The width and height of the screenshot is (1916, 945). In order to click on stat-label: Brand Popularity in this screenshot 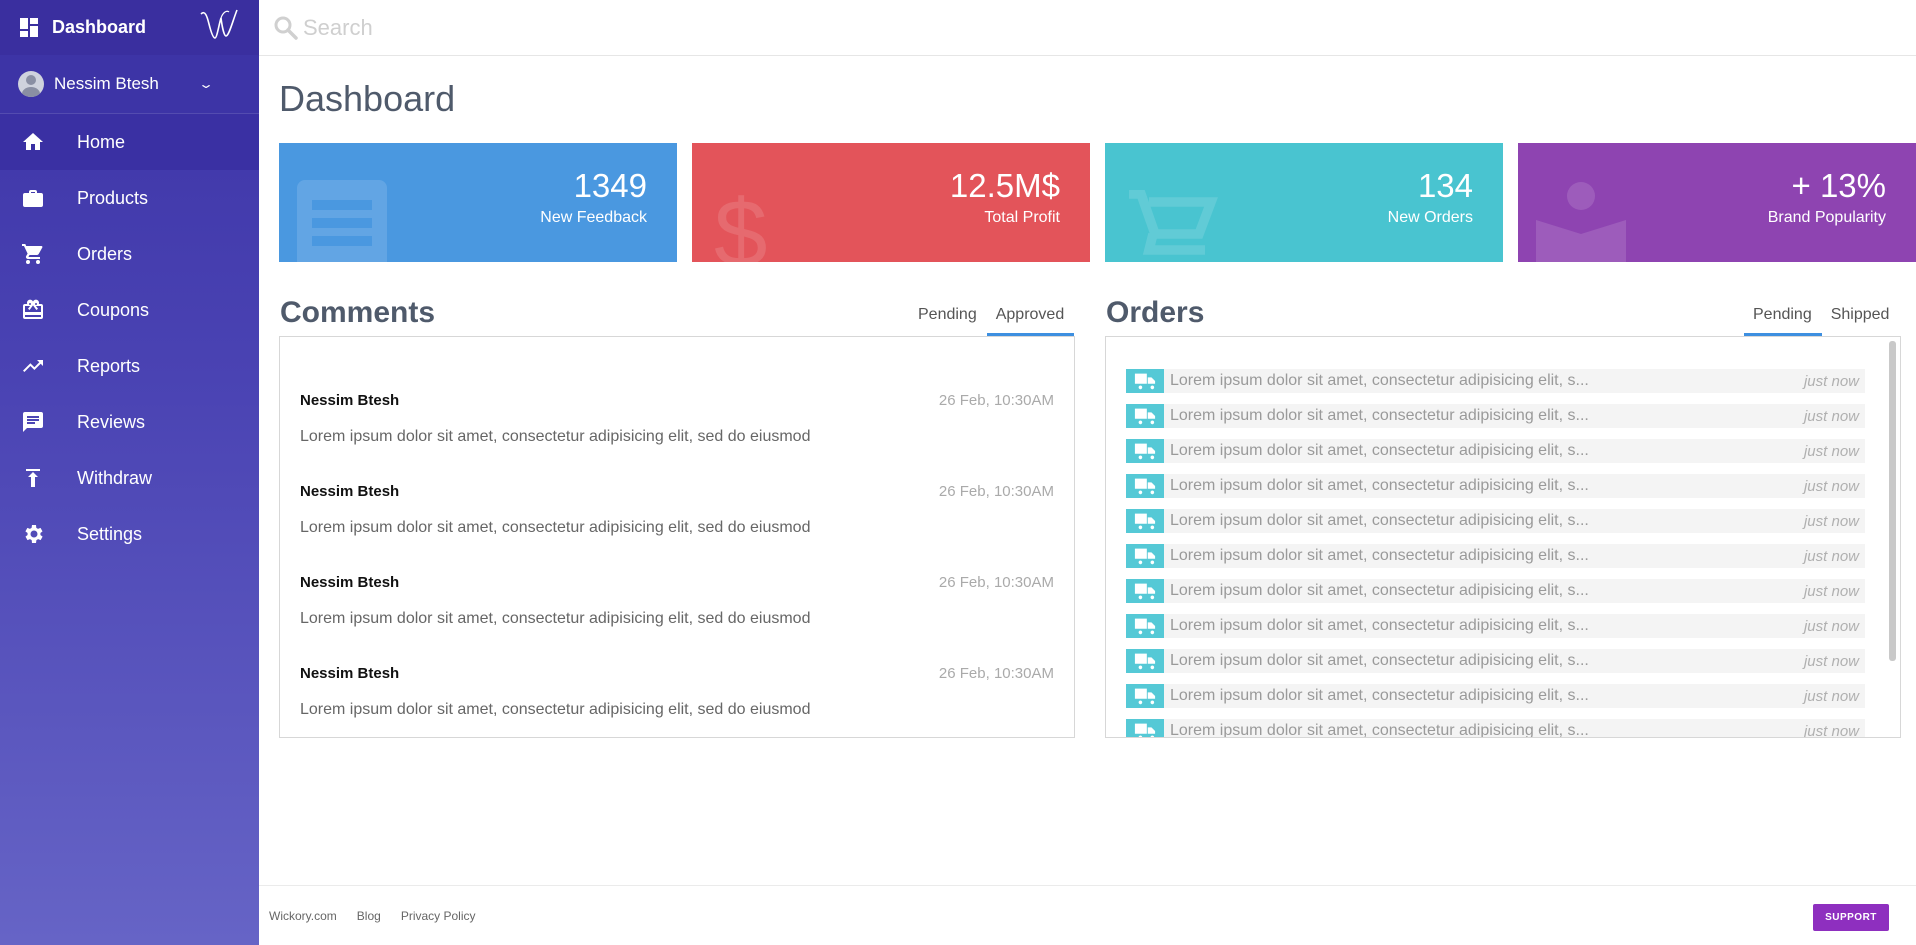, I will do `click(1826, 217)`.